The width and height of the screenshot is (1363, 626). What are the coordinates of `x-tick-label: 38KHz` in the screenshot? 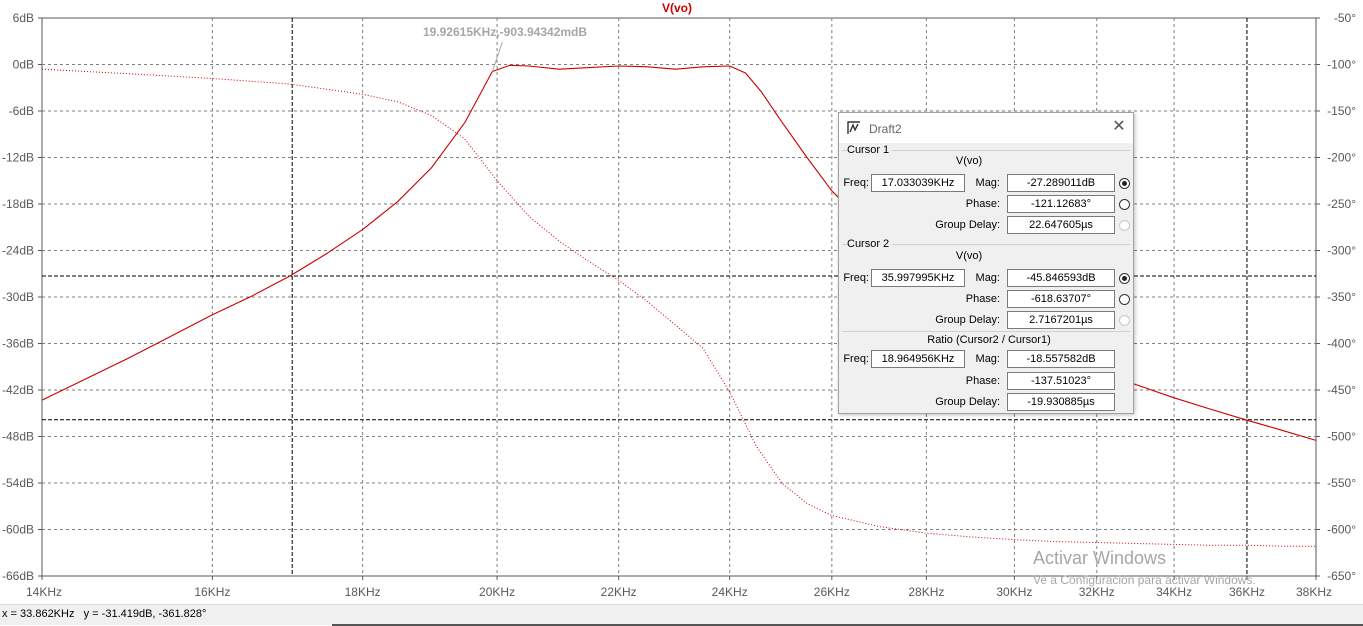 It's located at (1314, 592).